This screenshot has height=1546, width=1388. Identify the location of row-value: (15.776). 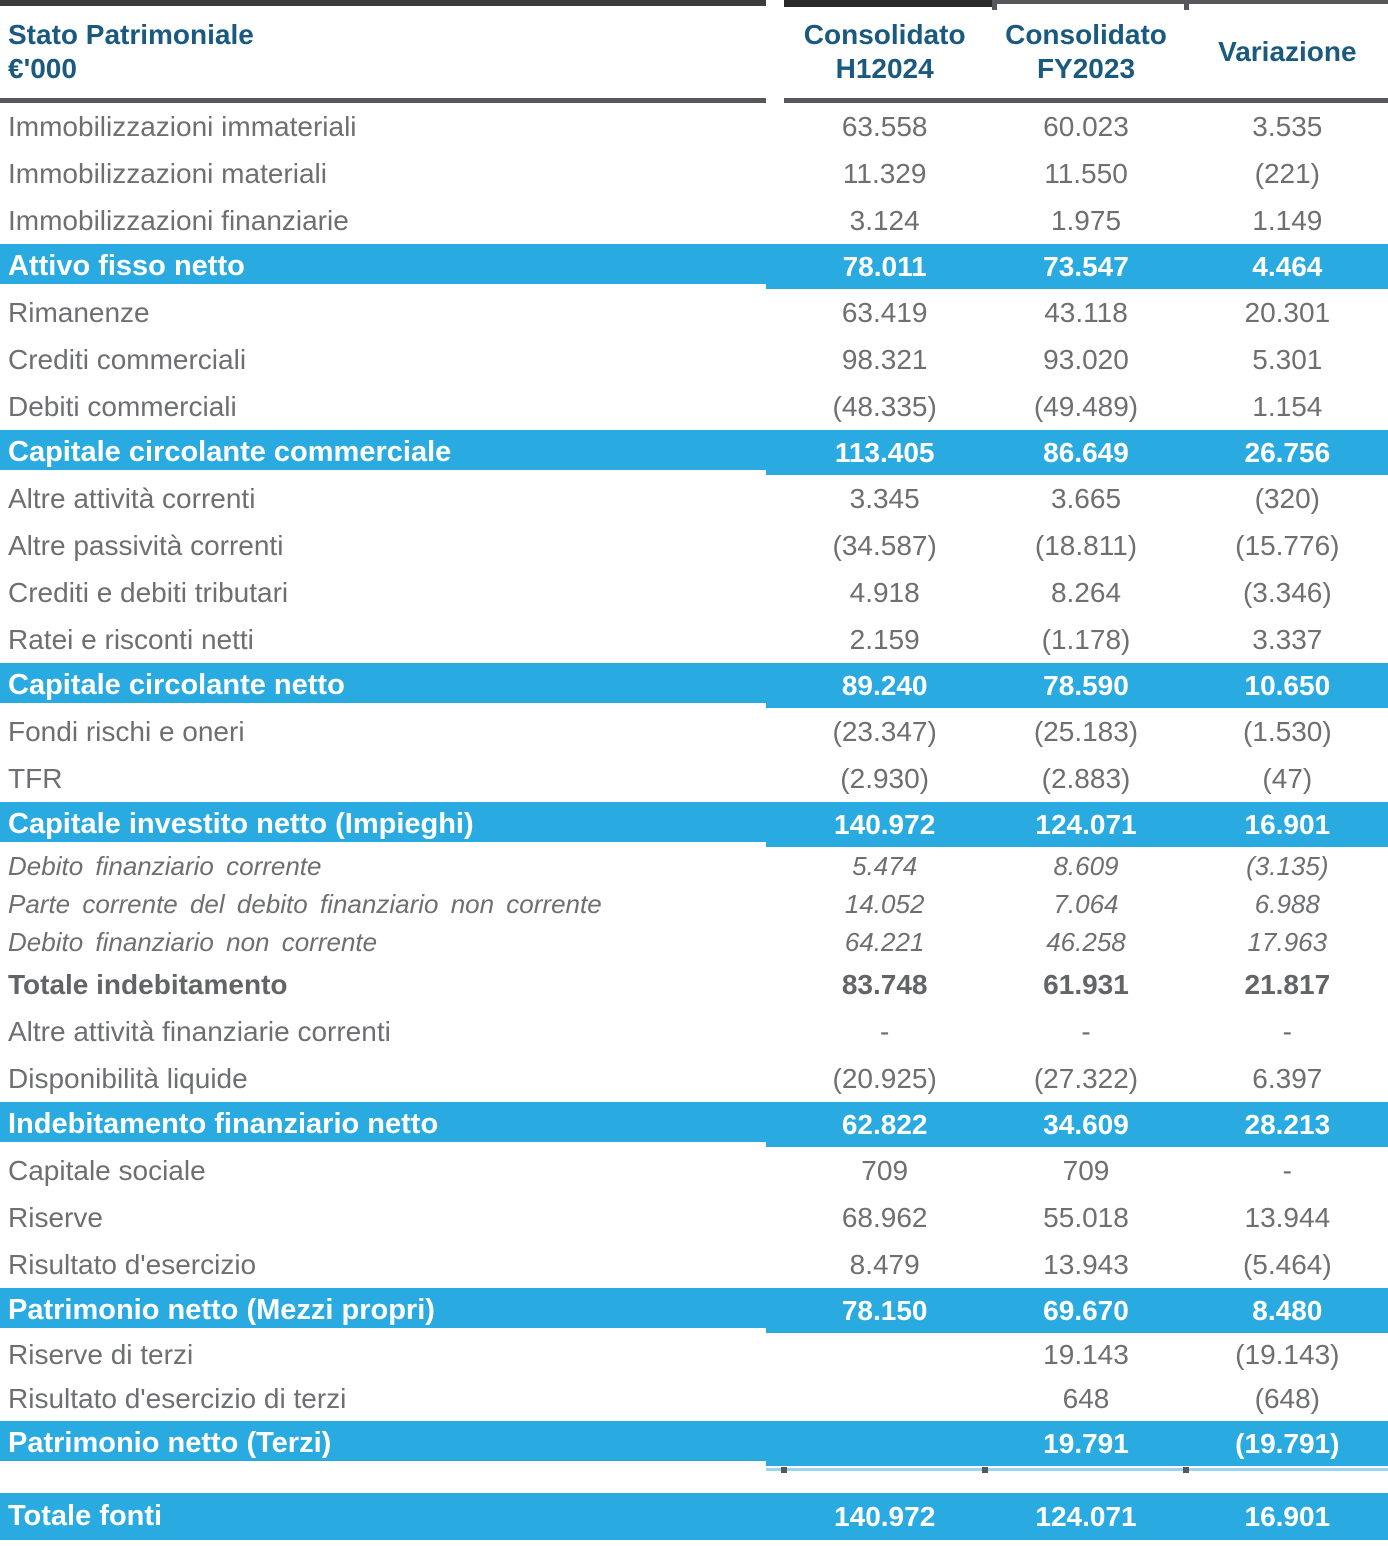
(1287, 545).